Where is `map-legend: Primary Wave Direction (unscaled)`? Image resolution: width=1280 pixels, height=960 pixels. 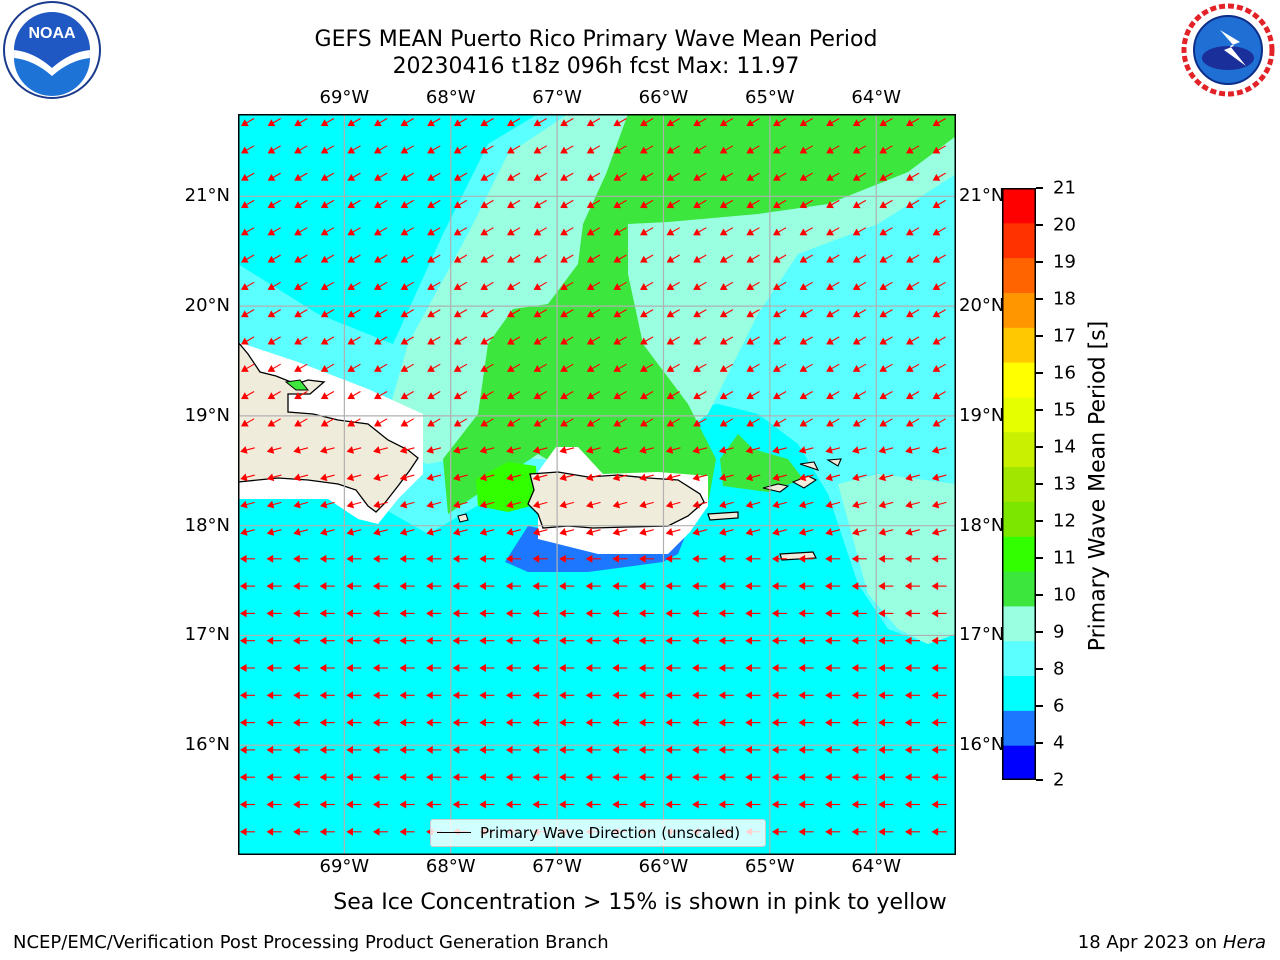 map-legend: Primary Wave Direction (unscaled) is located at coordinates (598, 833).